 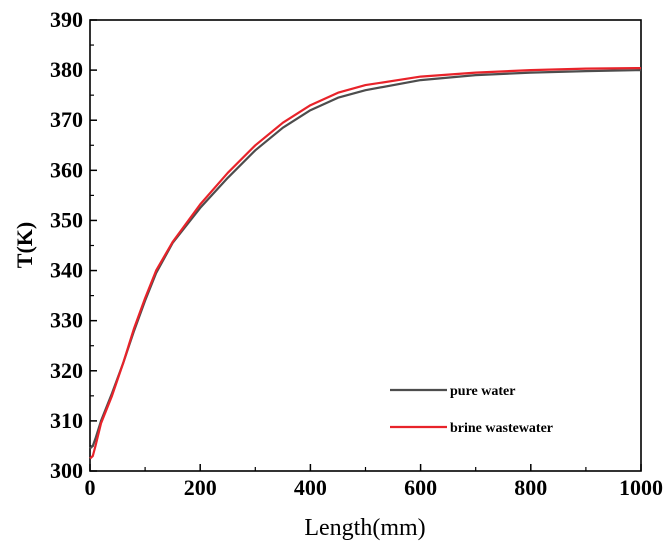 What do you see at coordinates (66, 19) in the screenshot?
I see `y-tick-label: 390` at bounding box center [66, 19].